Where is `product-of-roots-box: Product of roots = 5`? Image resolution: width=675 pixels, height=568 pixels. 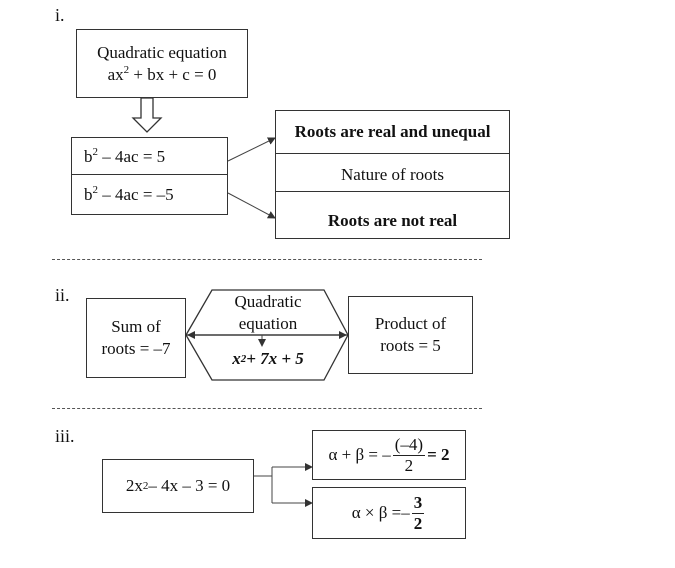 product-of-roots-box: Product of roots = 5 is located at coordinates (410, 335).